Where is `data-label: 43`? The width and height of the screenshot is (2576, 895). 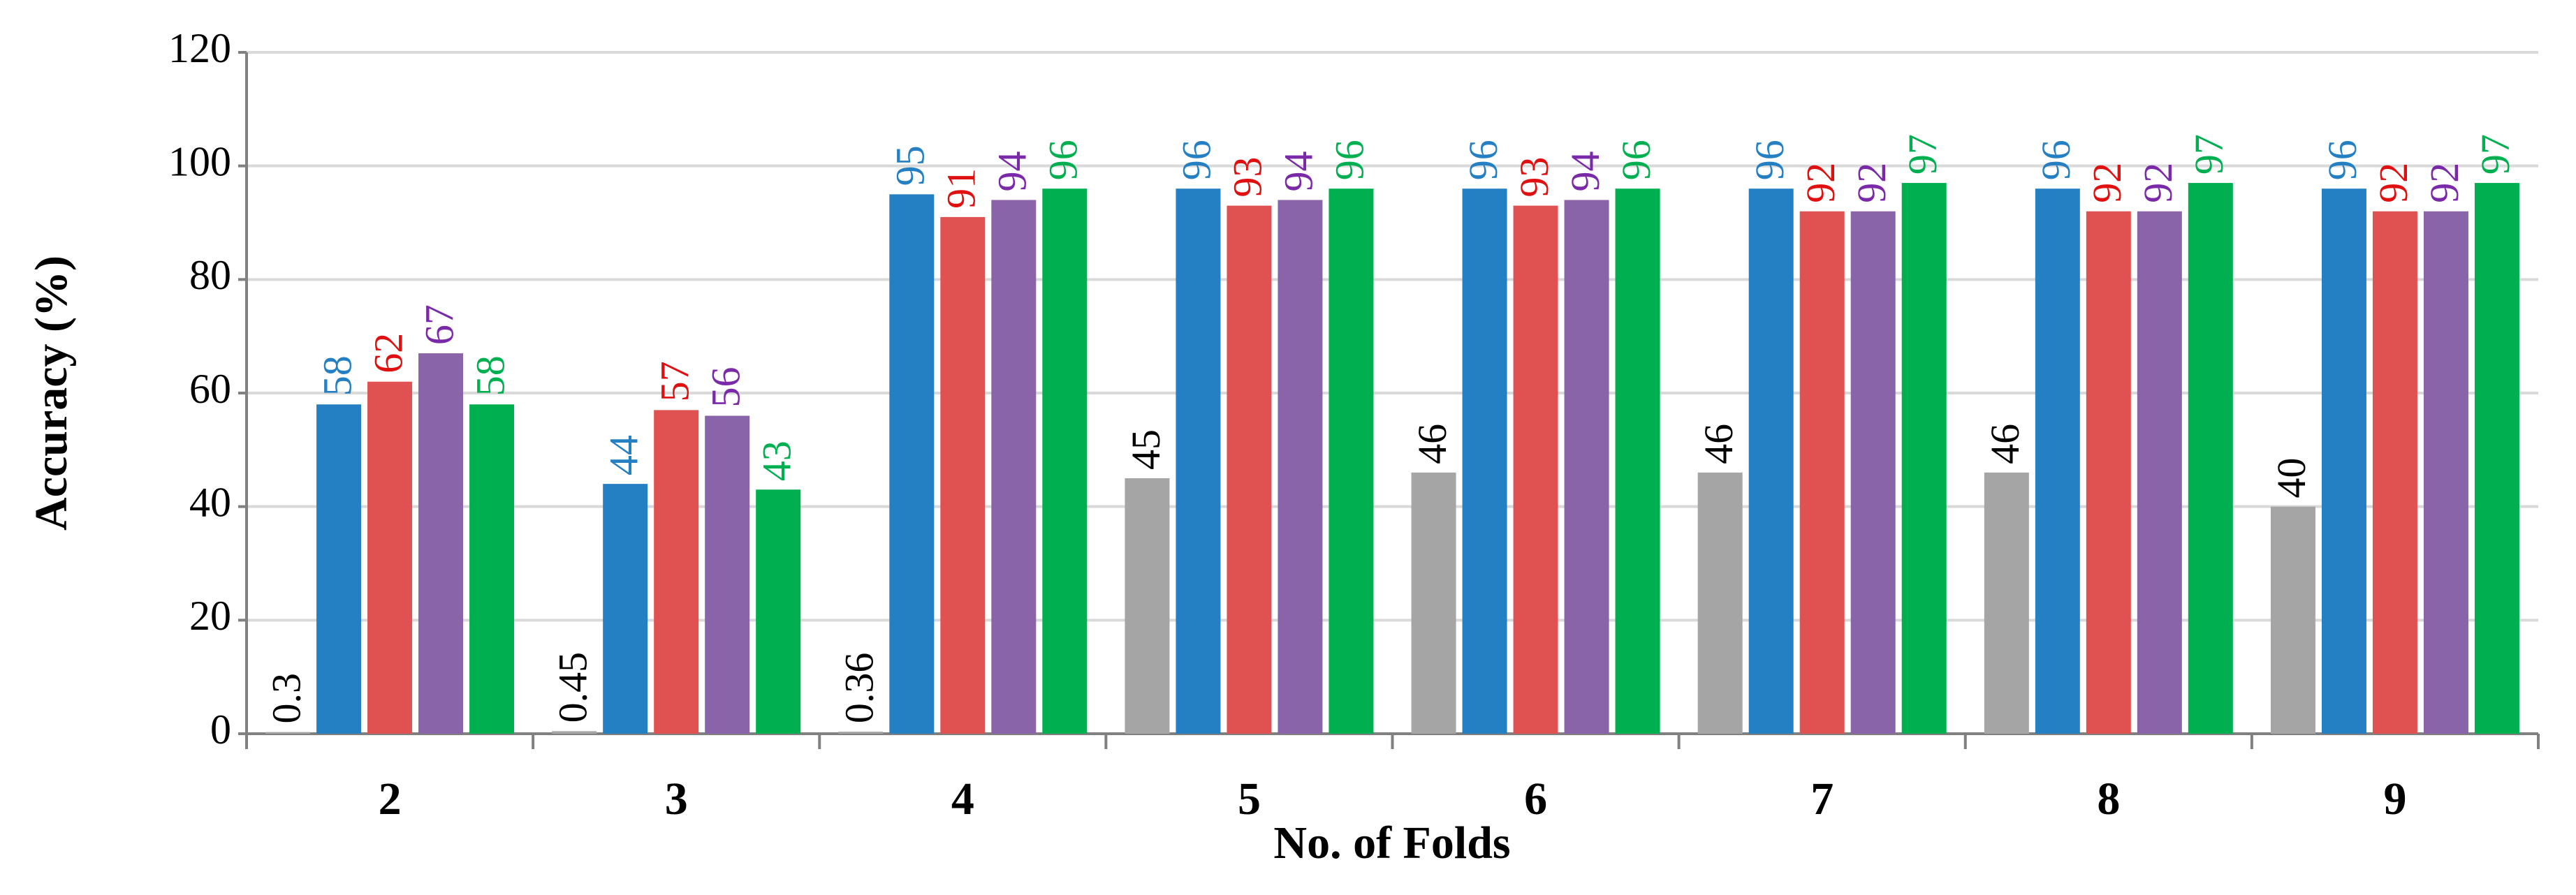 data-label: 43 is located at coordinates (777, 461).